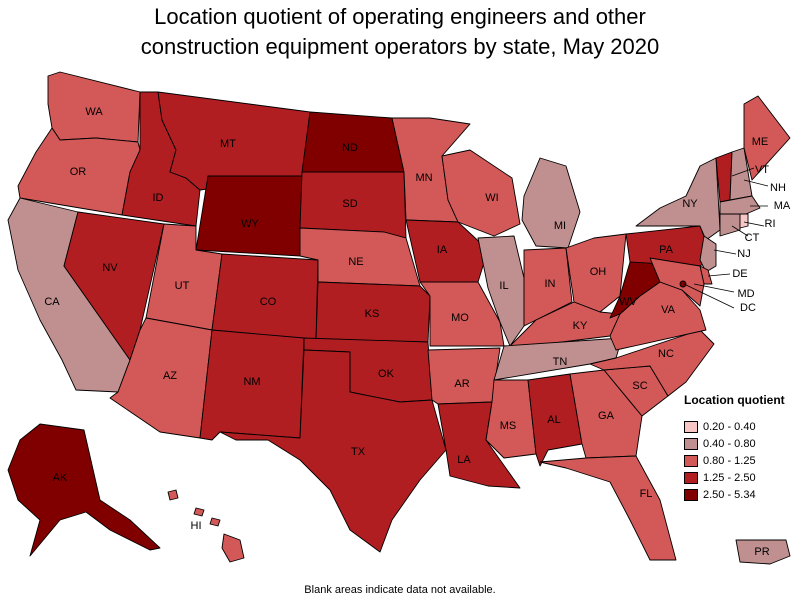 This screenshot has height=600, width=800. What do you see at coordinates (551, 203) in the screenshot?
I see `state-MI` at bounding box center [551, 203].